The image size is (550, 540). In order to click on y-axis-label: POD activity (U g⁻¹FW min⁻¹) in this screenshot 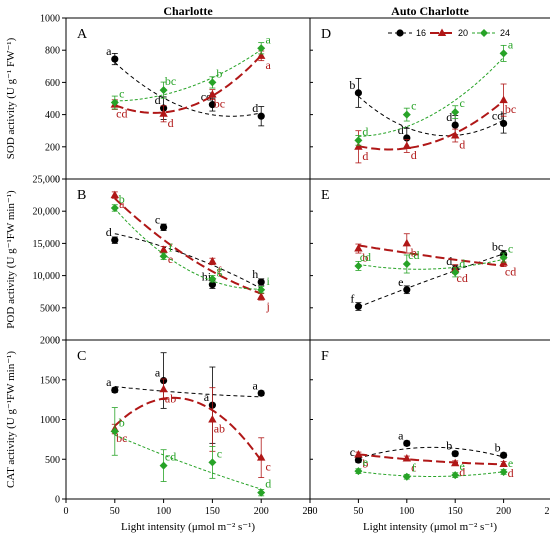, I will do `click(11, 259)`.